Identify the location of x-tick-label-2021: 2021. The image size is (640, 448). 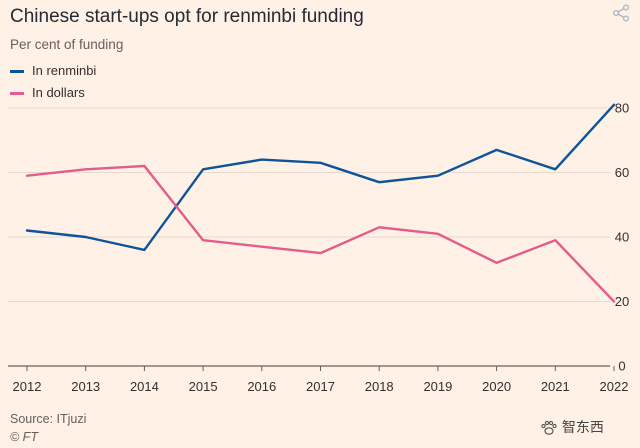
(555, 386).